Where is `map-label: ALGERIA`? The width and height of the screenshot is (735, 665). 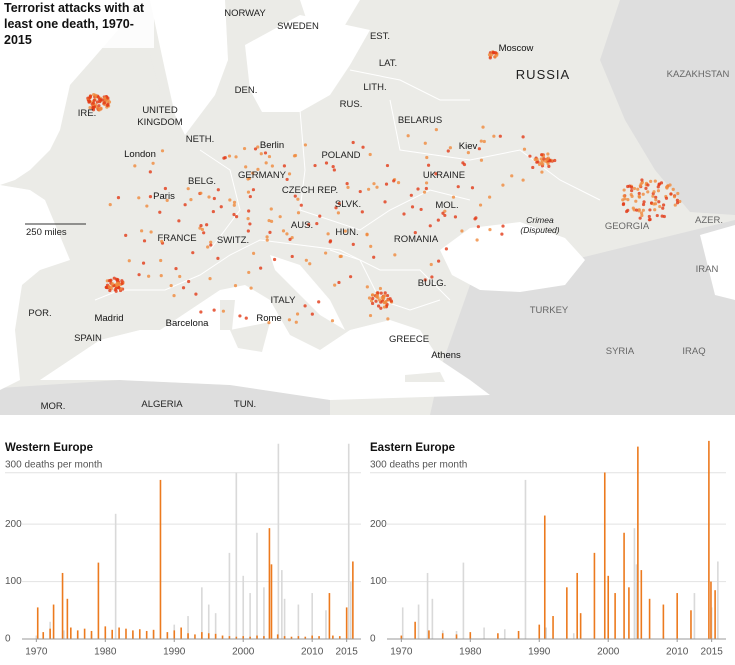
map-label: ALGERIA is located at coordinates (162, 404).